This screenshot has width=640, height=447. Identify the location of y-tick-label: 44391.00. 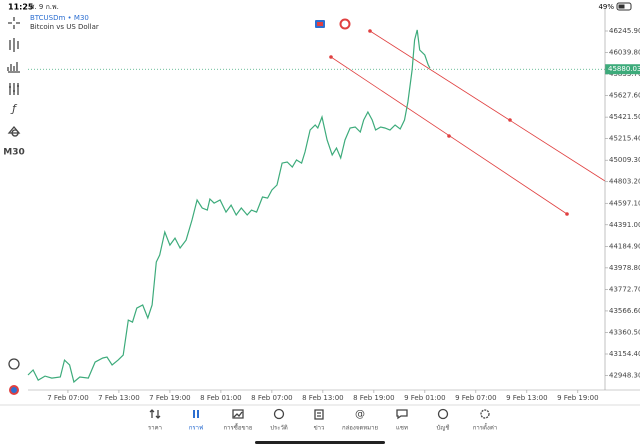
(624, 225).